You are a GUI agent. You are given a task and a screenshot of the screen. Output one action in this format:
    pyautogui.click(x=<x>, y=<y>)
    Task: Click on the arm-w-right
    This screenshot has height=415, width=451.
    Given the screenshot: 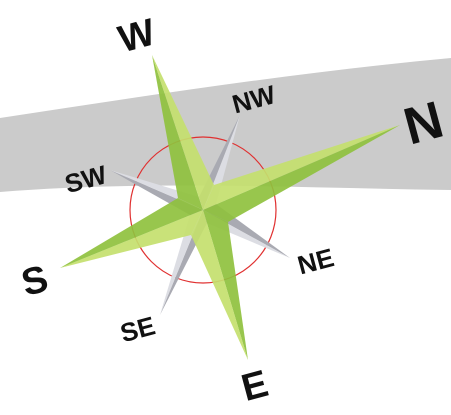 What is the action you would take?
    pyautogui.click(x=183, y=132)
    